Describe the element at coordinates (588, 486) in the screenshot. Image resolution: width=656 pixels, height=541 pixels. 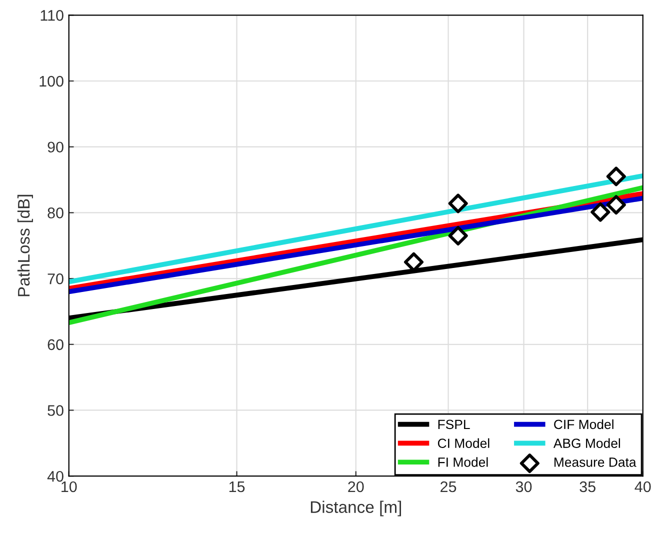
I see `x-tick-label: 35` at that location.